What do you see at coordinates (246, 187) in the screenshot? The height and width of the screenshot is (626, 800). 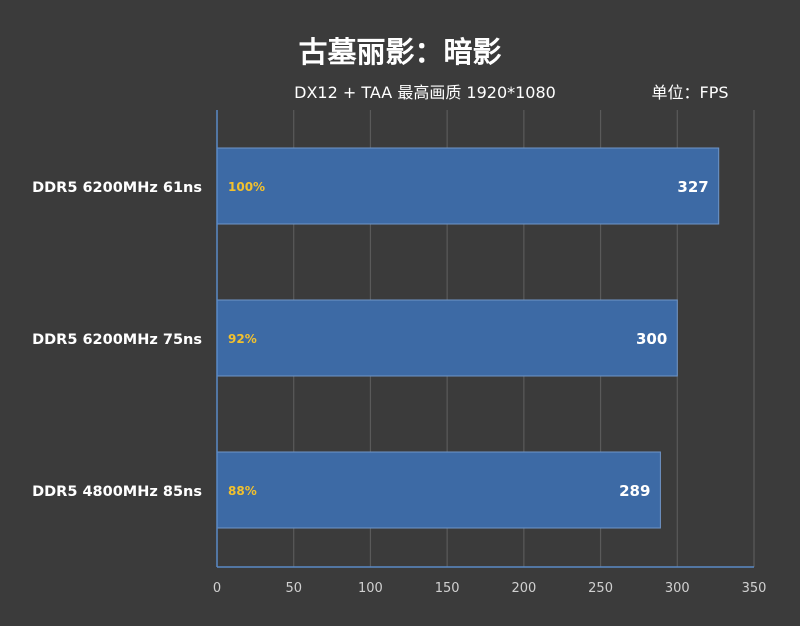 I see `percent-label: 100%` at bounding box center [246, 187].